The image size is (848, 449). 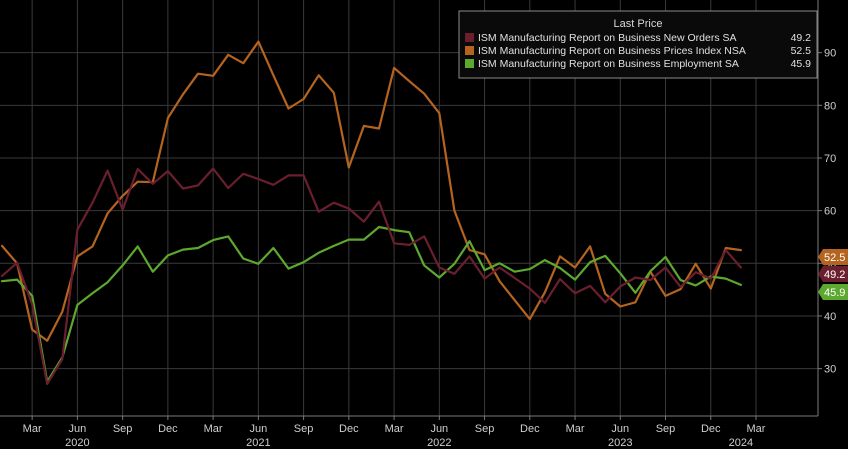 I want to click on y-axis-ticks: 30405060708090, so click(x=827, y=212).